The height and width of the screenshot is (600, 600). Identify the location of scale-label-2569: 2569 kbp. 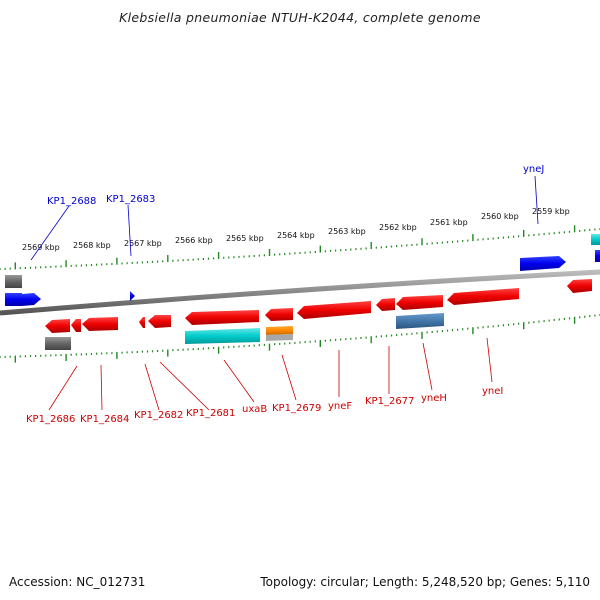
(41, 247).